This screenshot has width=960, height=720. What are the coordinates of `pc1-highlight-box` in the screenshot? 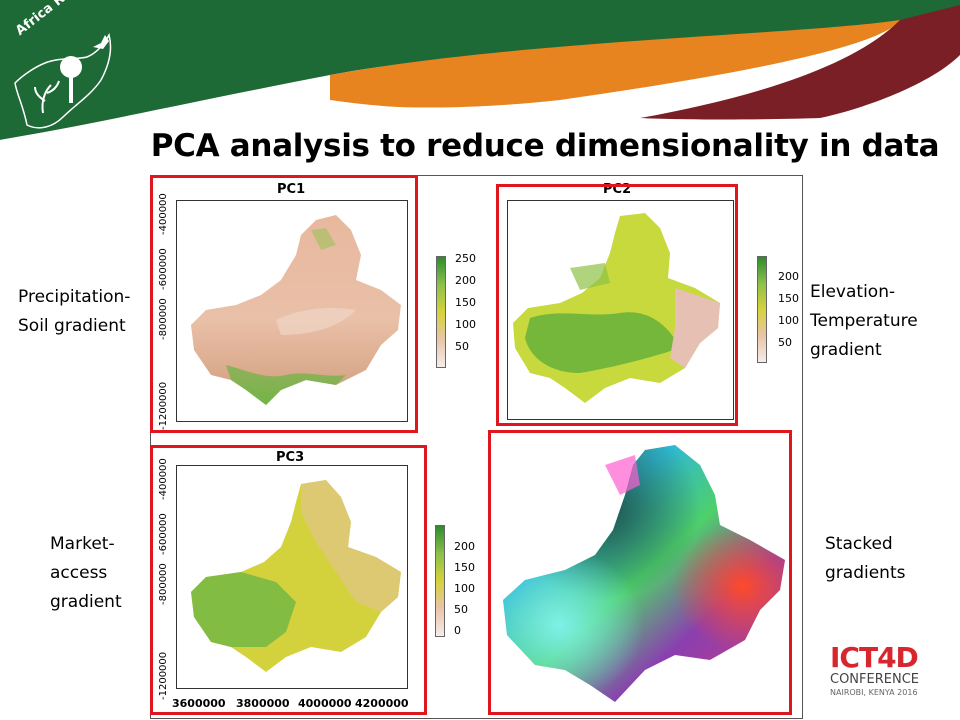 It's located at (284, 304).